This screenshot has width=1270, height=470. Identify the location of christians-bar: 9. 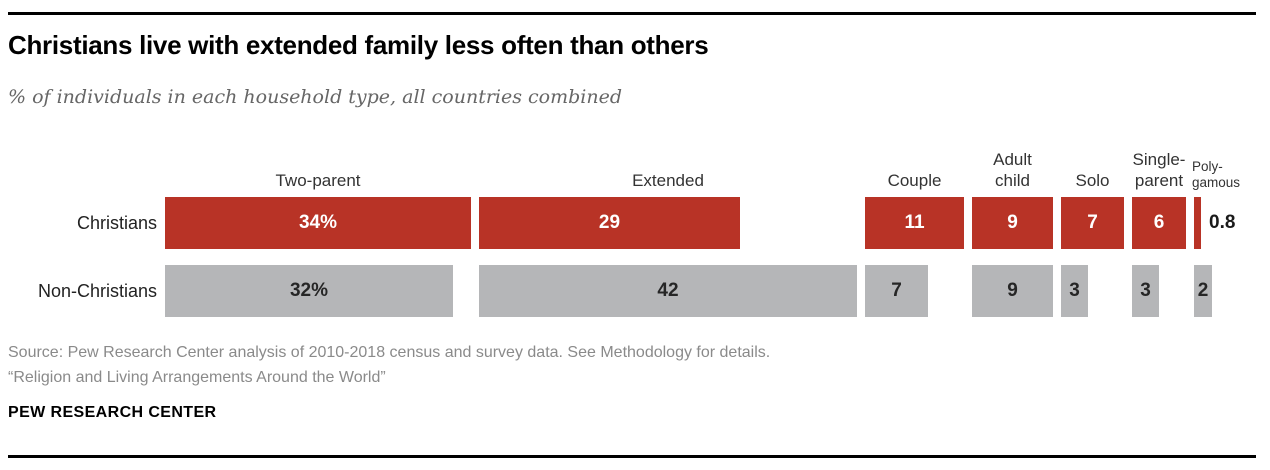
(1012, 223).